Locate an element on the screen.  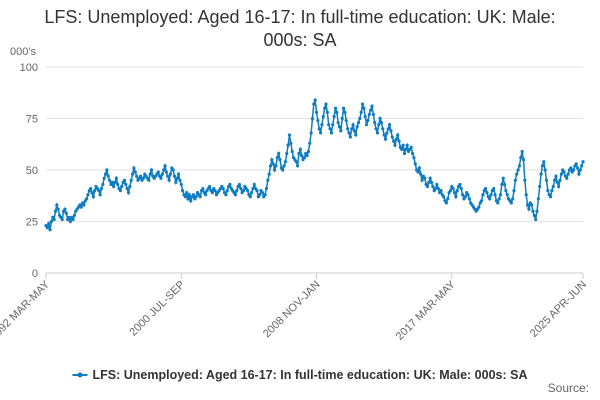
x-tick-label: 2000 JUL-SEP is located at coordinates (157, 309).